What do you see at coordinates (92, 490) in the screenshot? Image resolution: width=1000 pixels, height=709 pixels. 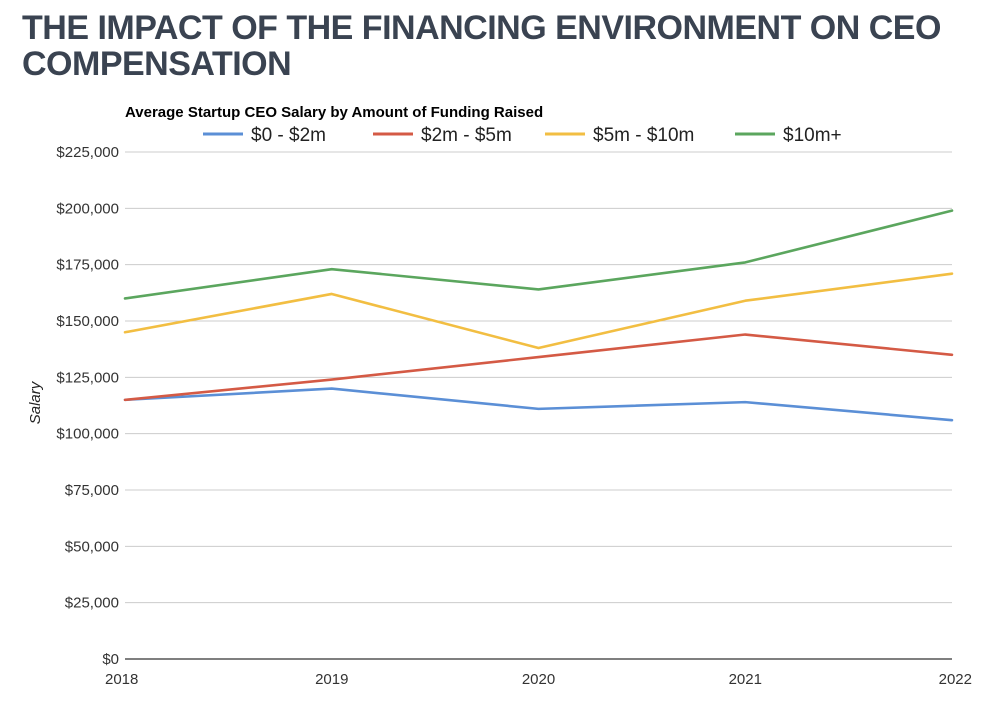 I see `y-tick-label: $75,000` at bounding box center [92, 490].